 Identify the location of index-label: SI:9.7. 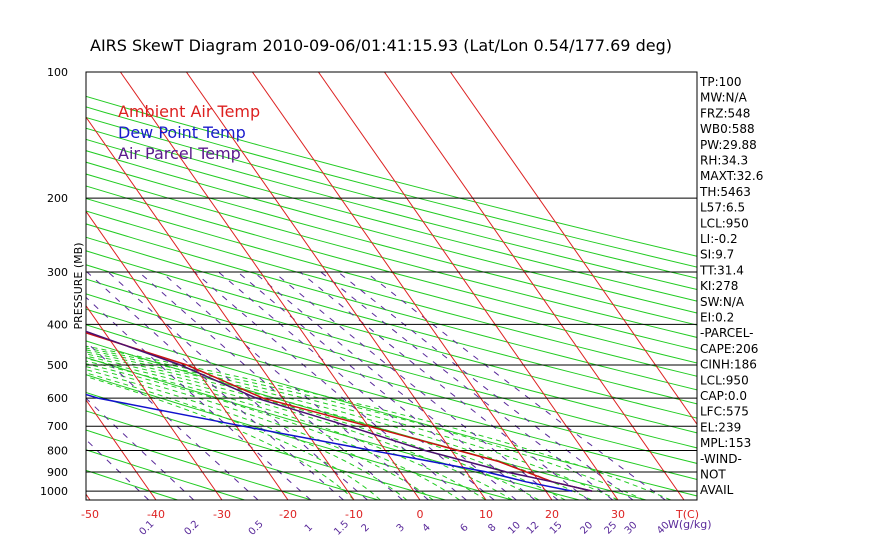
(717, 255).